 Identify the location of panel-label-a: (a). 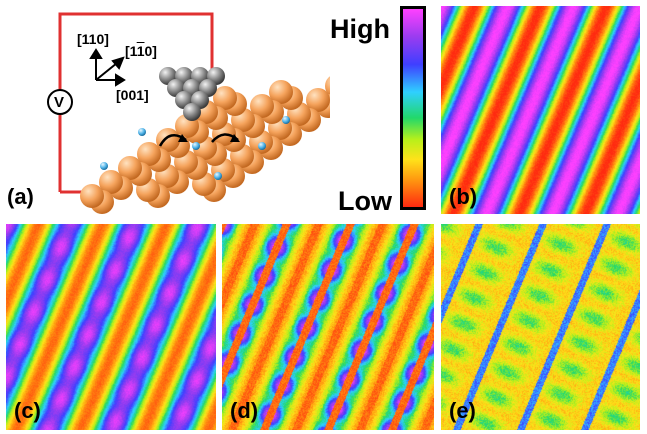
(20, 196).